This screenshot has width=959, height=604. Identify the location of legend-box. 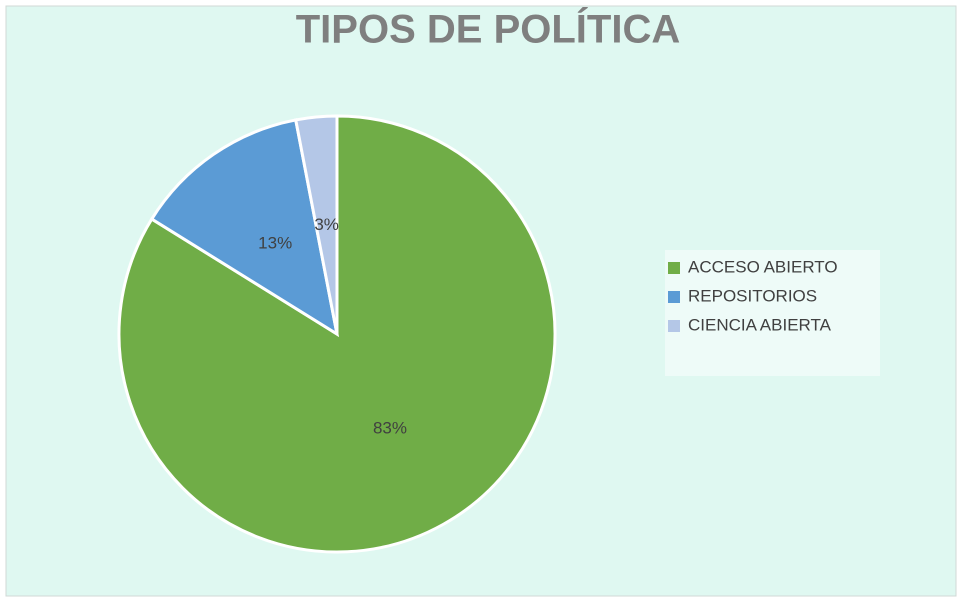
(772, 313).